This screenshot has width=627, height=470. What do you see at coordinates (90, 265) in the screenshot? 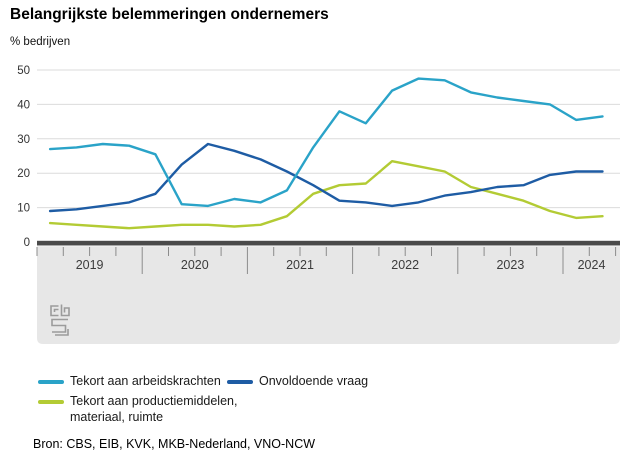
I see `x-year-label: 2019` at bounding box center [90, 265].